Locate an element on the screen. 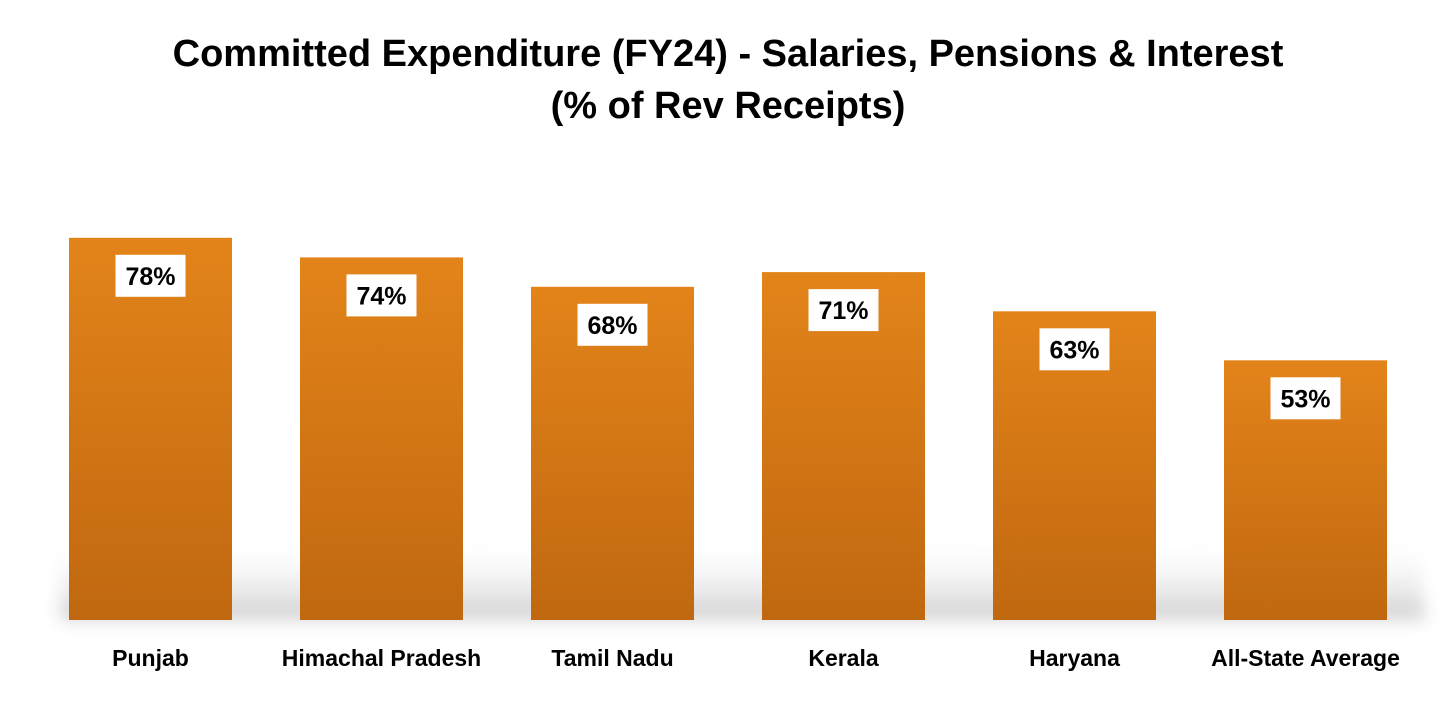  value-label-box-tamil-nadu is located at coordinates (612, 324).